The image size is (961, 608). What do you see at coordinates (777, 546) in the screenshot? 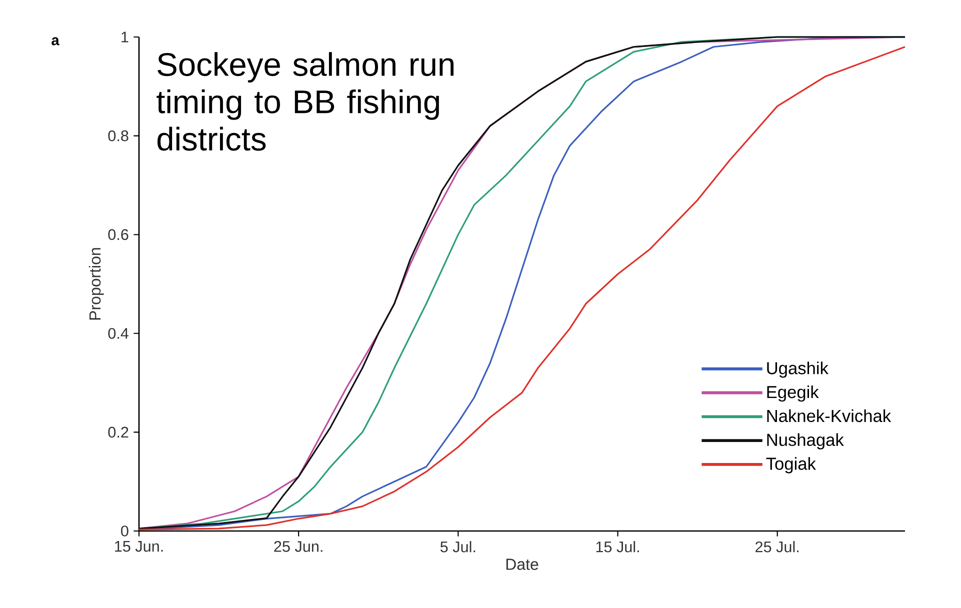
I see `x-tick-label: 25 Jul.` at bounding box center [777, 546].